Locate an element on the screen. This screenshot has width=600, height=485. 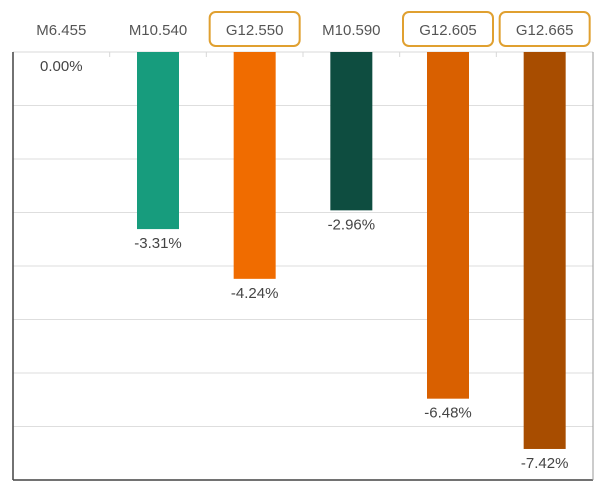
category-label: M6.455 is located at coordinates (61, 30).